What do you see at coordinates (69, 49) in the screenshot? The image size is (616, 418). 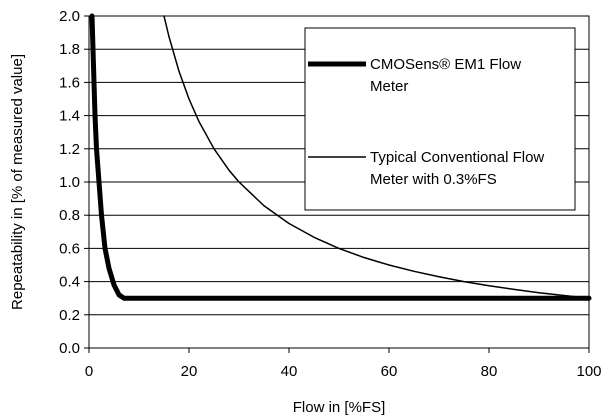 I see `y-tick-label: 1.8` at bounding box center [69, 49].